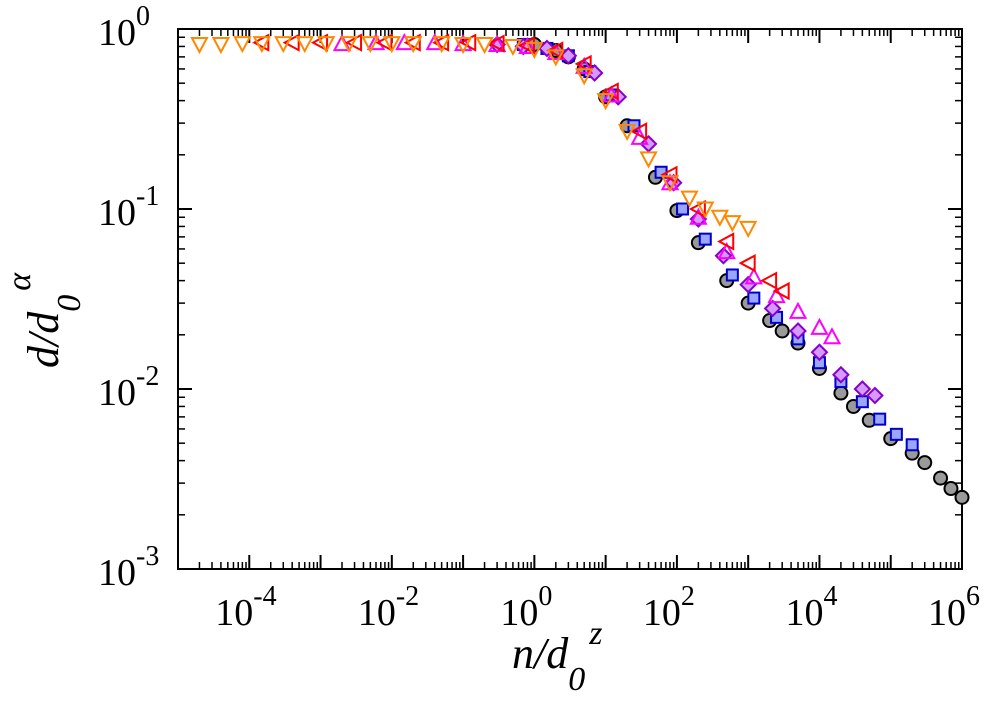  What do you see at coordinates (830, 596) in the screenshot?
I see `x-tick-exponent: 4` at bounding box center [830, 596].